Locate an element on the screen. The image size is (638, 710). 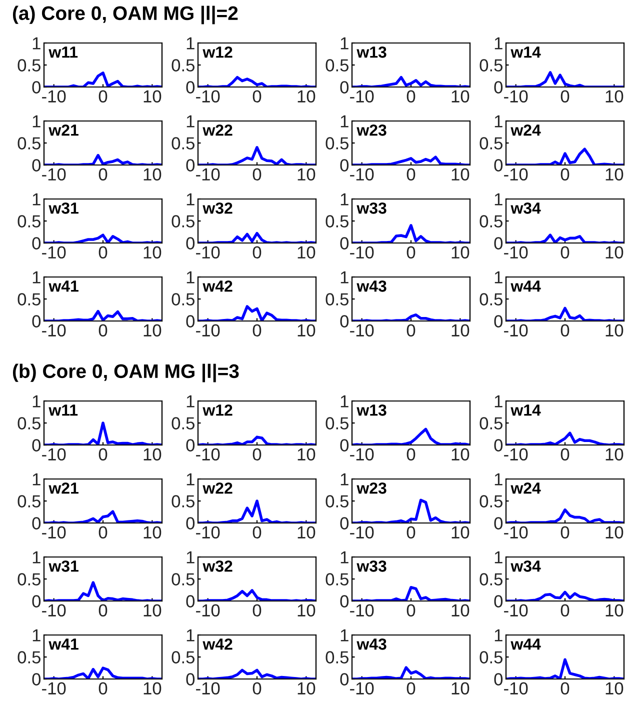
chart-title: w34 is located at coordinates (525, 208).